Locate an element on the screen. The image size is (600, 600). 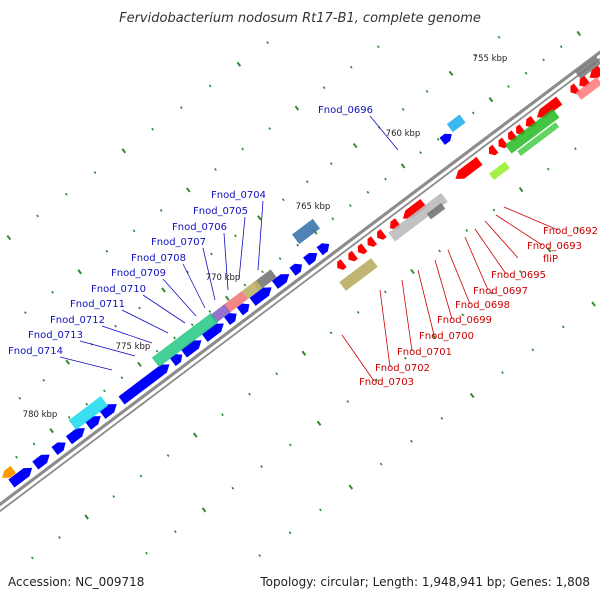
minus-gene-label: Fnod_0713 is located at coordinates (55, 335).